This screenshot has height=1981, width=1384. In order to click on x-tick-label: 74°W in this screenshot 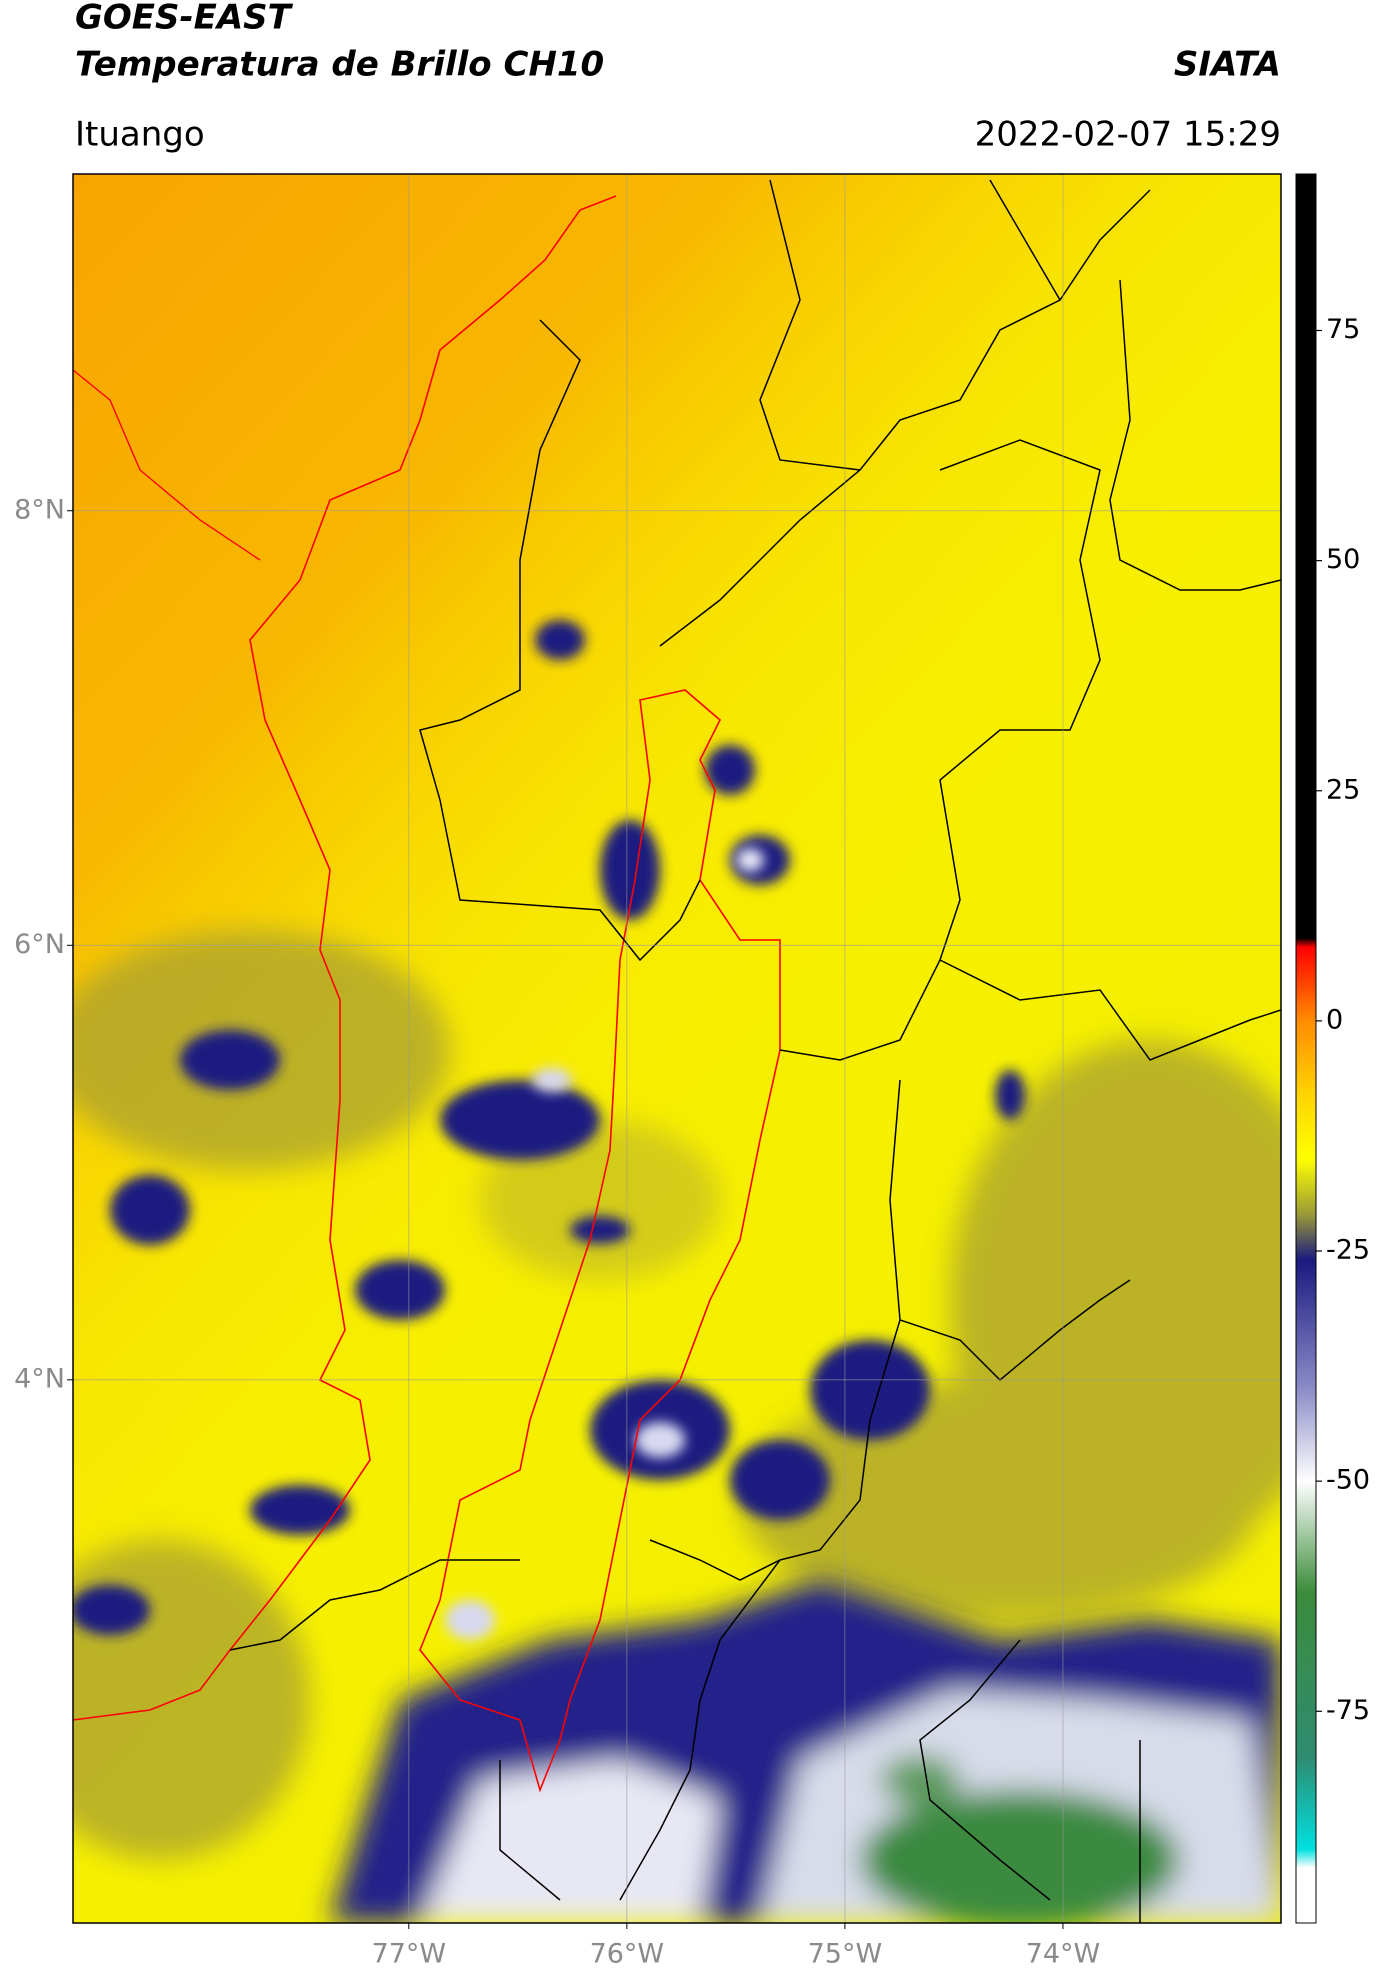, I will do `click(1063, 1954)`.